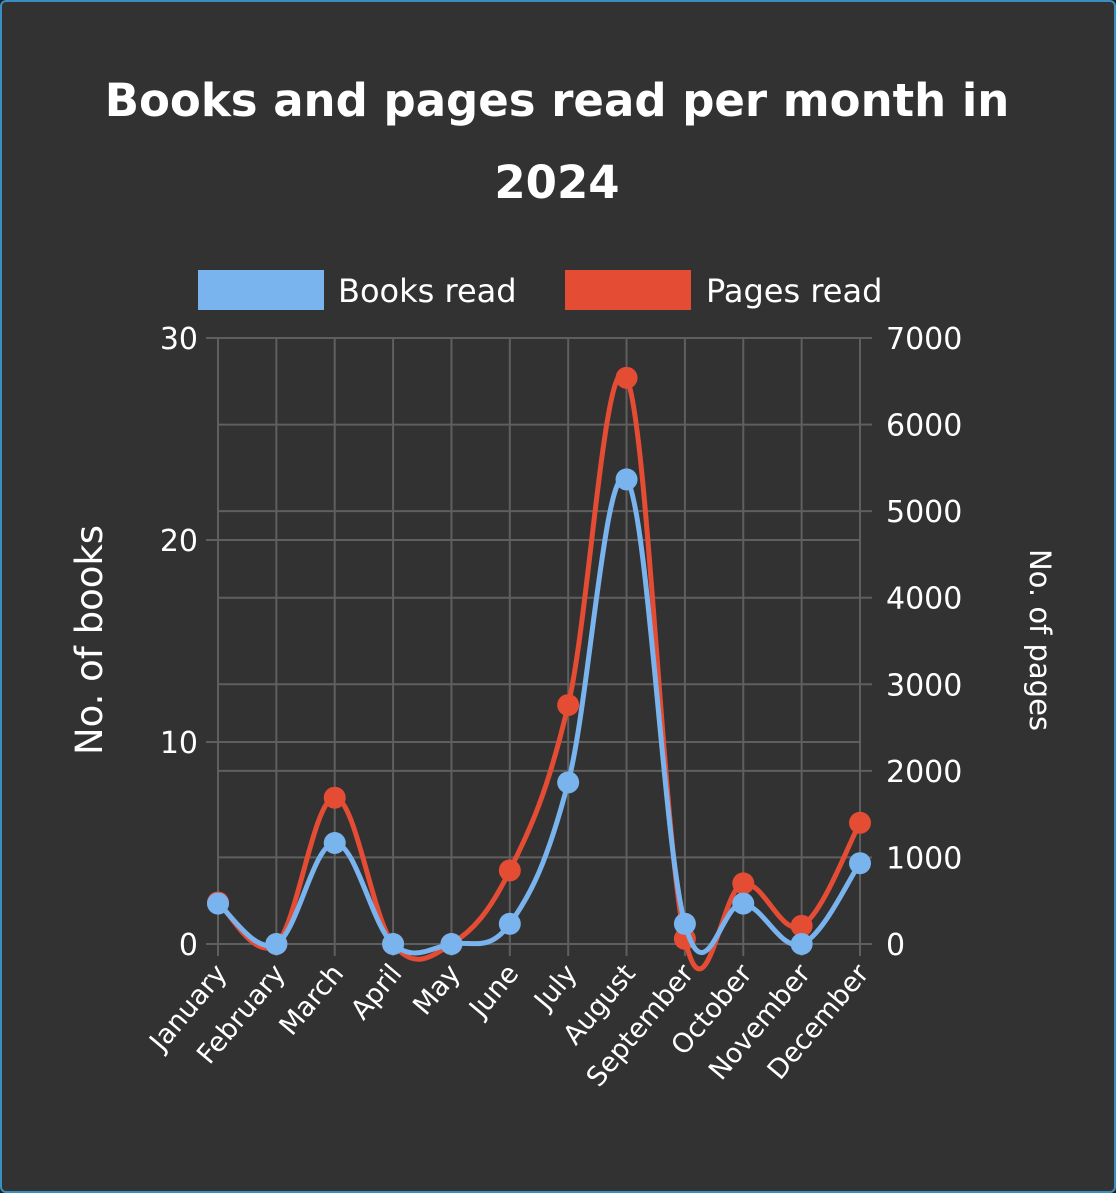 This screenshot has width=1116, height=1193. I want to click on right-axis-title: No. of pages, so click(1040, 640).